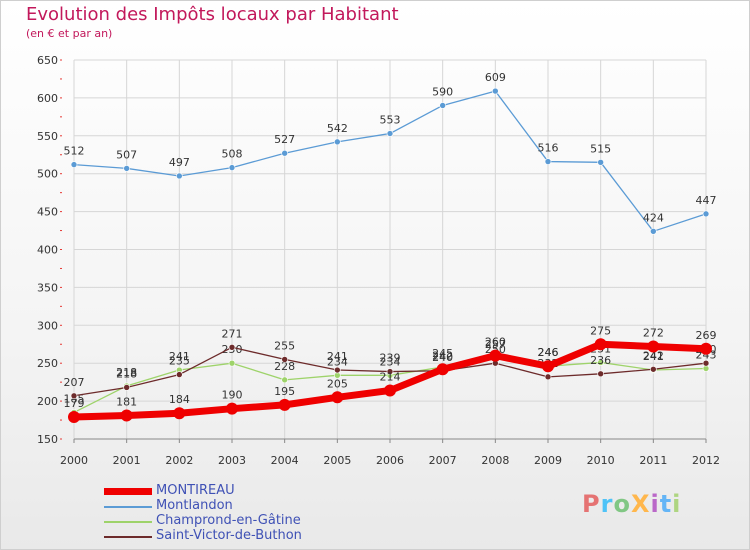  What do you see at coordinates (179, 399) in the screenshot?
I see `data-label: 184` at bounding box center [179, 399].